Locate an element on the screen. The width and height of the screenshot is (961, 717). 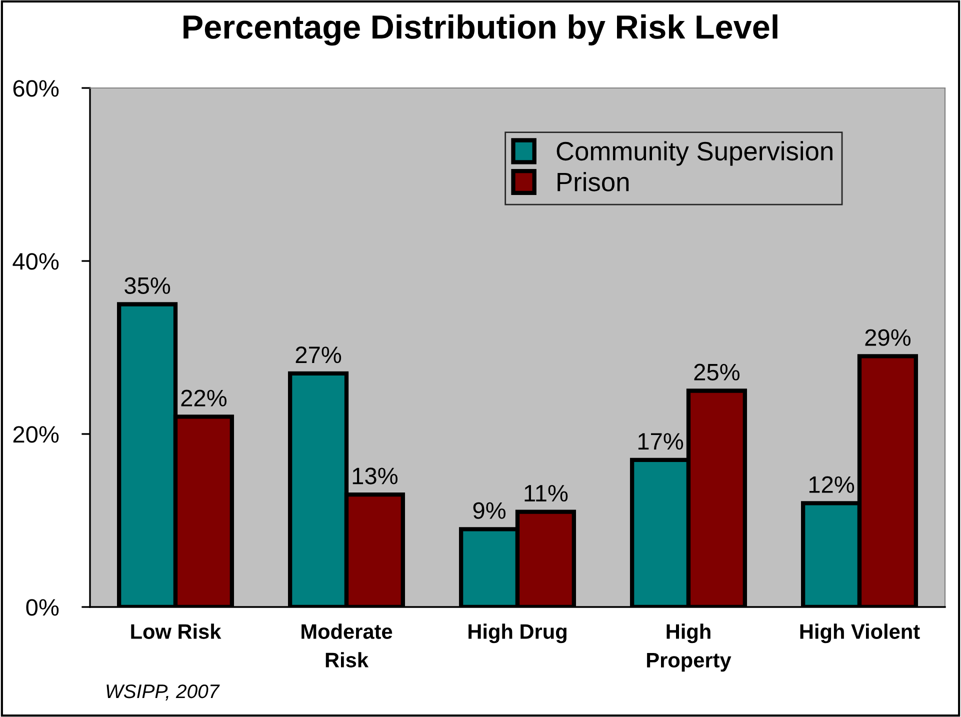
x-tick-label: High Drug is located at coordinates (517, 634).